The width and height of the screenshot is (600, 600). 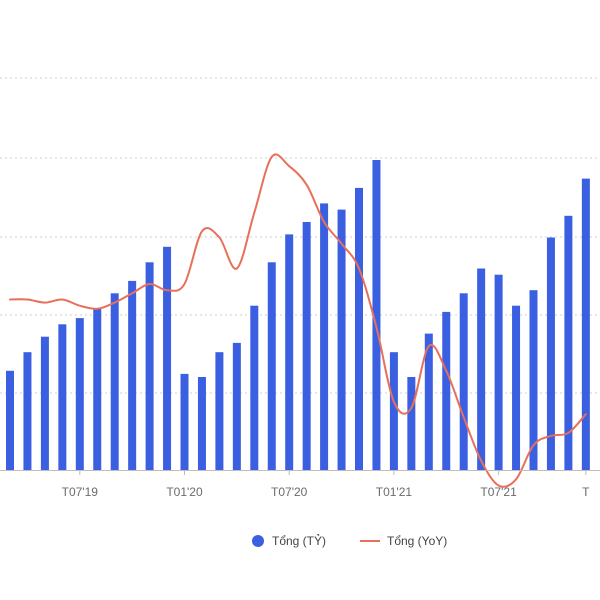 What do you see at coordinates (498, 492) in the screenshot?
I see `x-tick-label: T07'21` at bounding box center [498, 492].